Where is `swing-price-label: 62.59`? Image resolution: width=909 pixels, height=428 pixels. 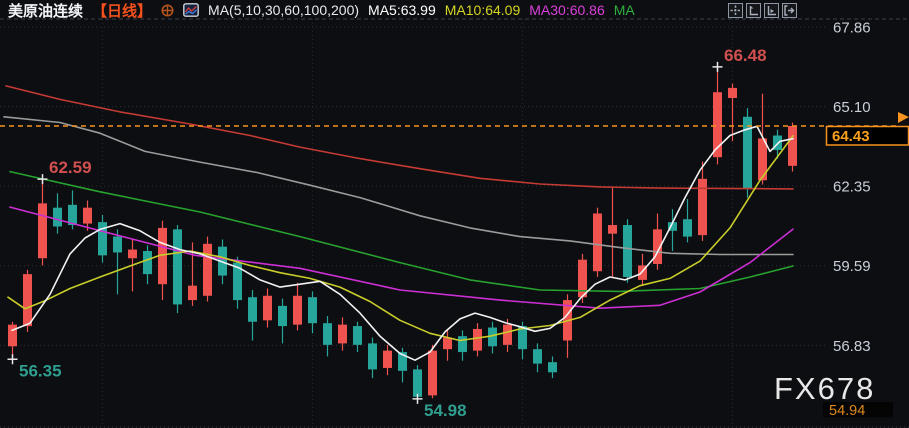
swing-price-label: 62.59 is located at coordinates (70, 167).